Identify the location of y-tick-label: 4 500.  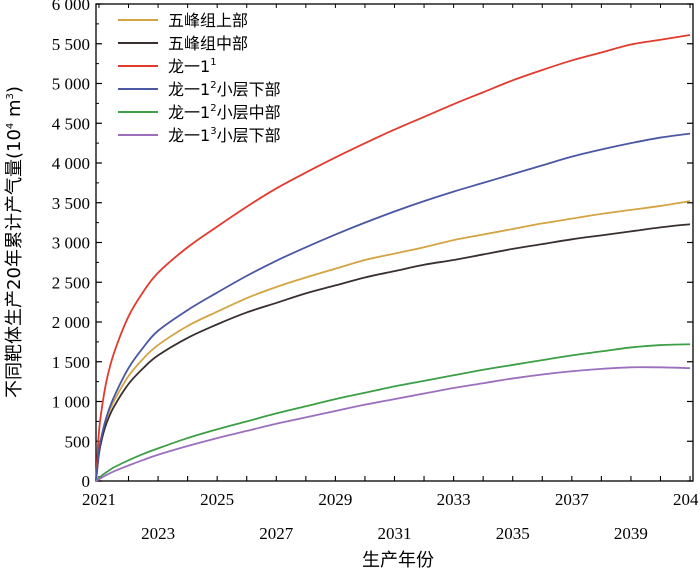
(71, 123).